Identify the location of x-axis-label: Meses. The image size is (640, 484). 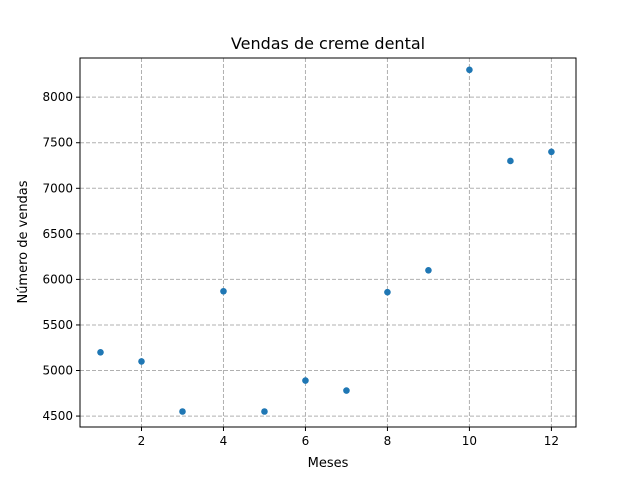
(328, 463).